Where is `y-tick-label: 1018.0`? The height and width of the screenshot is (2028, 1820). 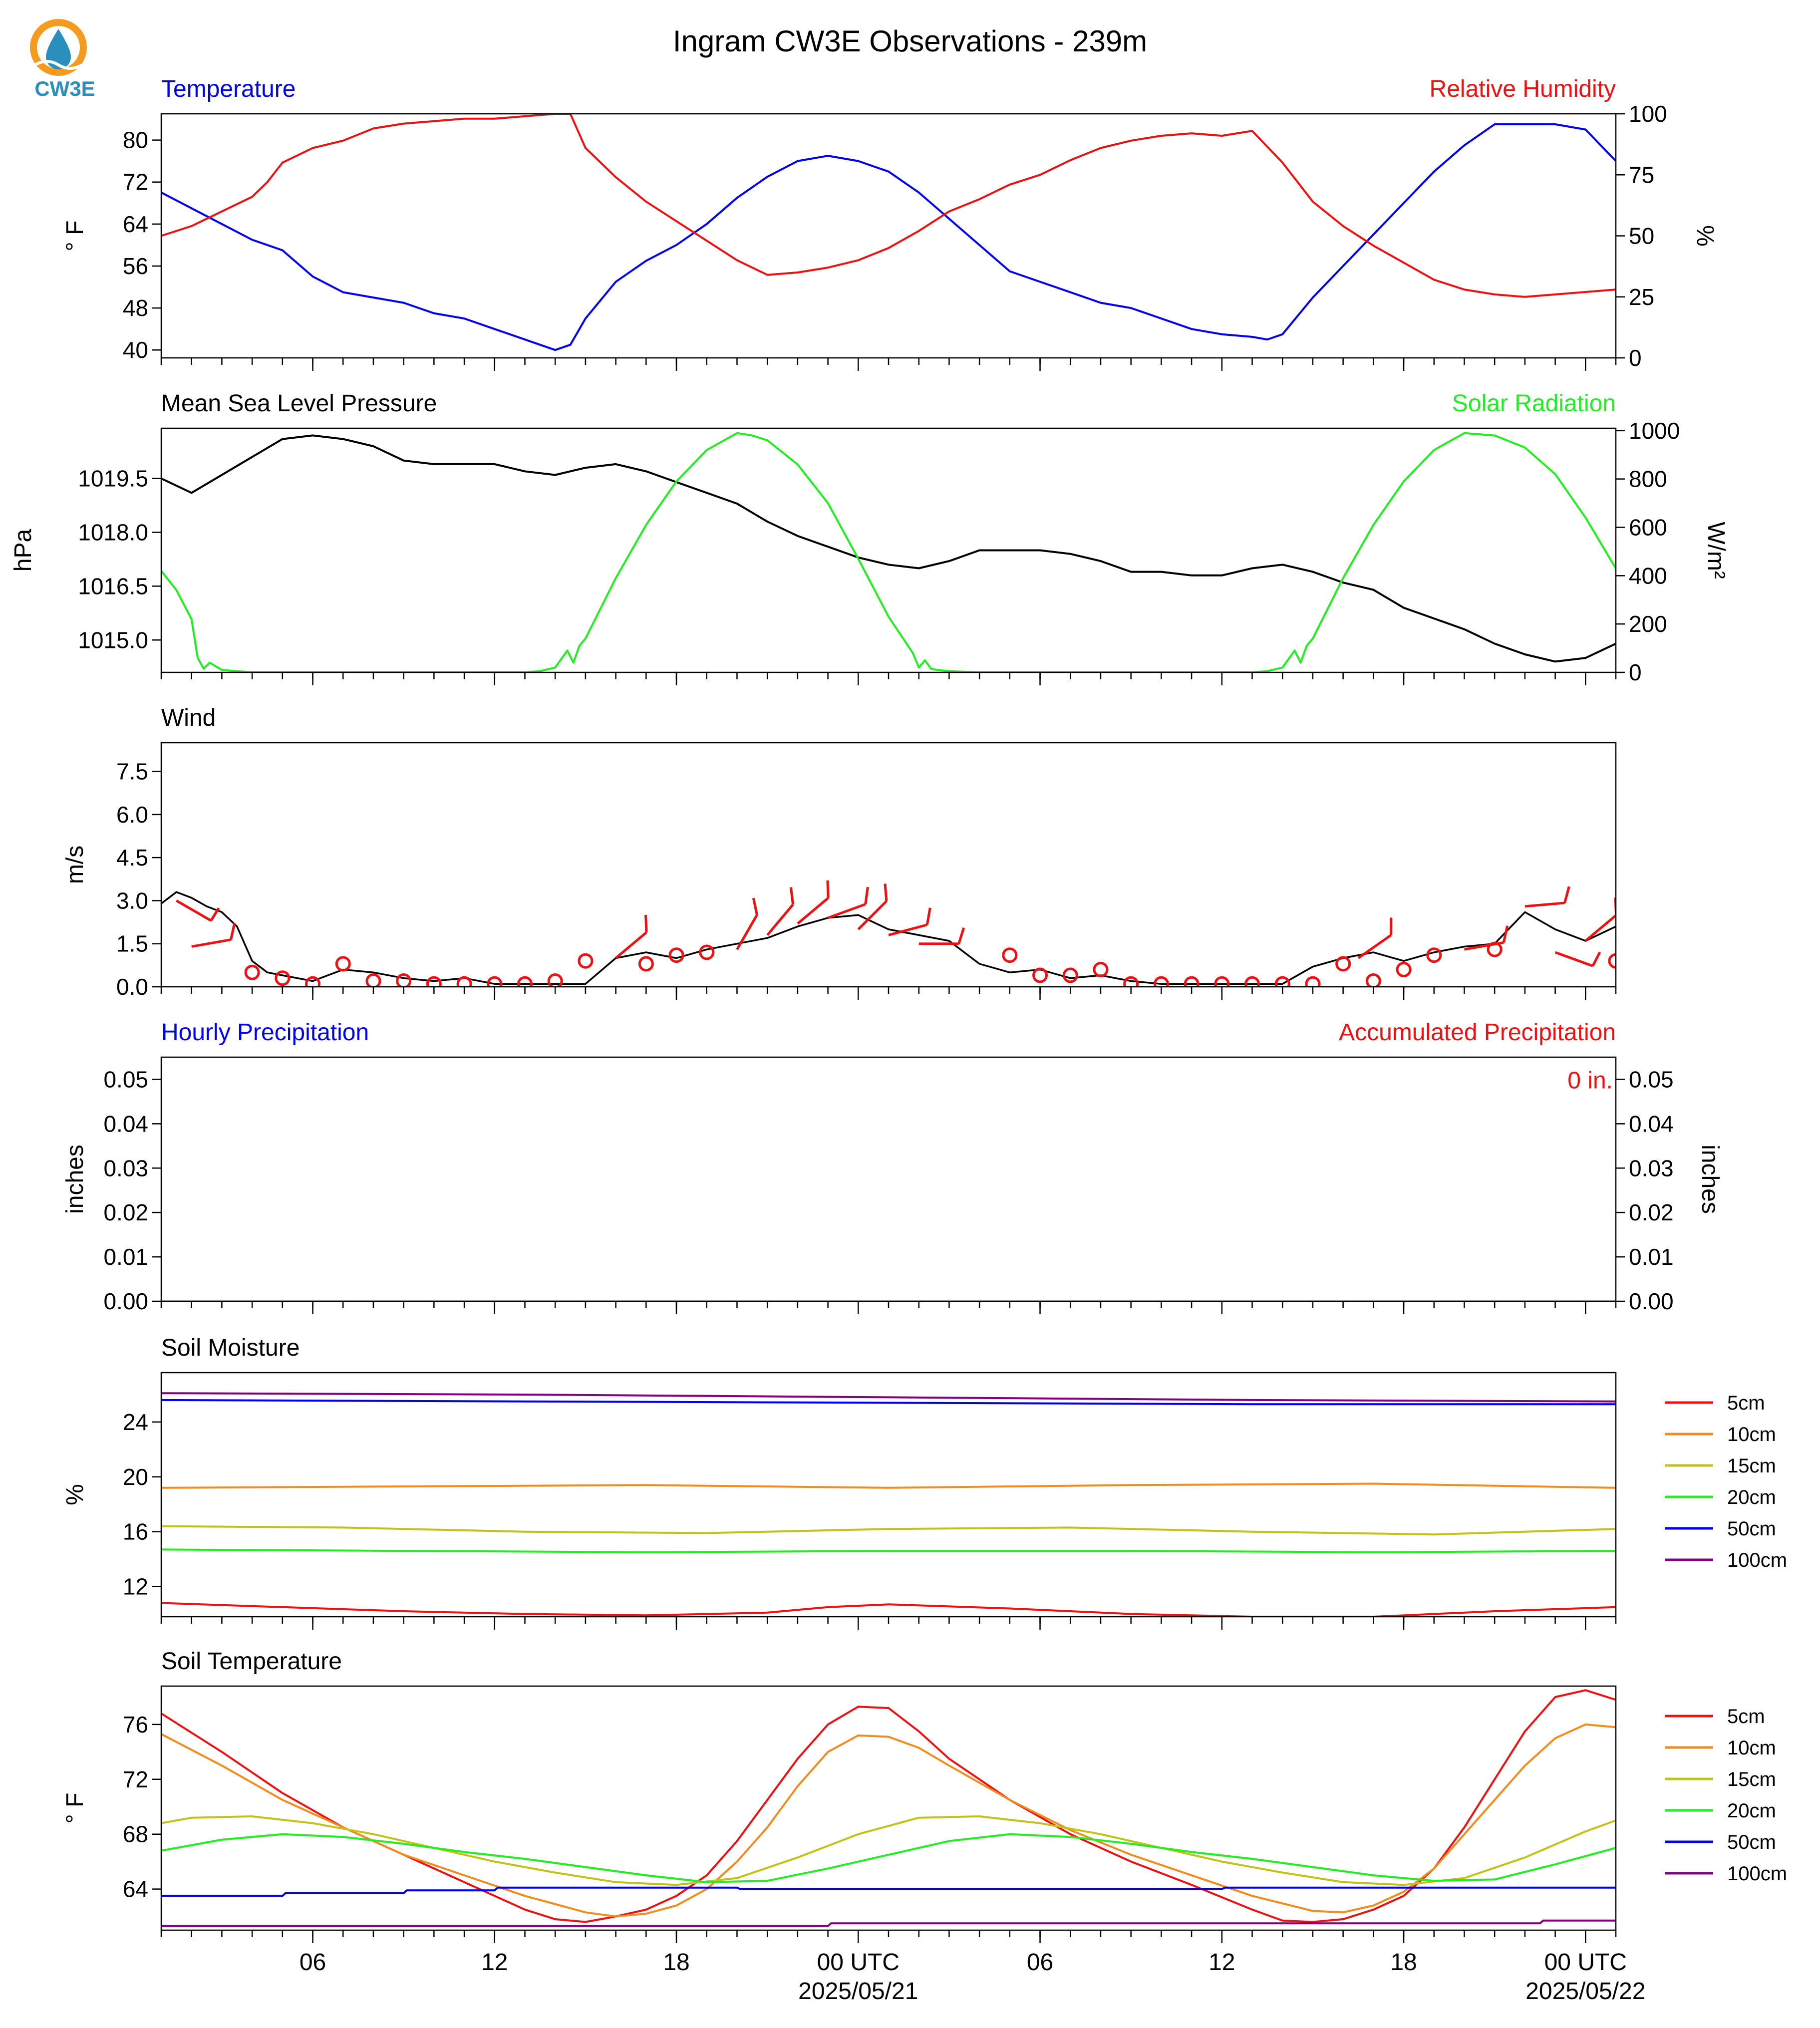 y-tick-label: 1018.0 is located at coordinates (113, 533).